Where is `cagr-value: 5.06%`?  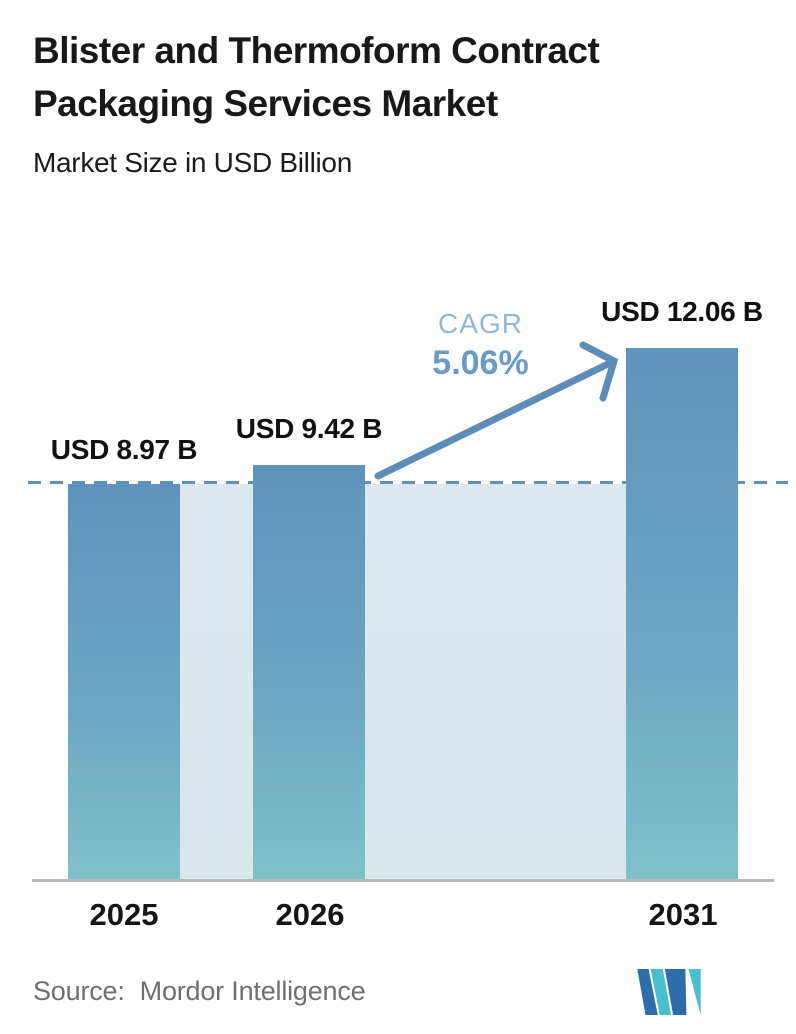
cagr-value: 5.06% is located at coordinates (480, 363).